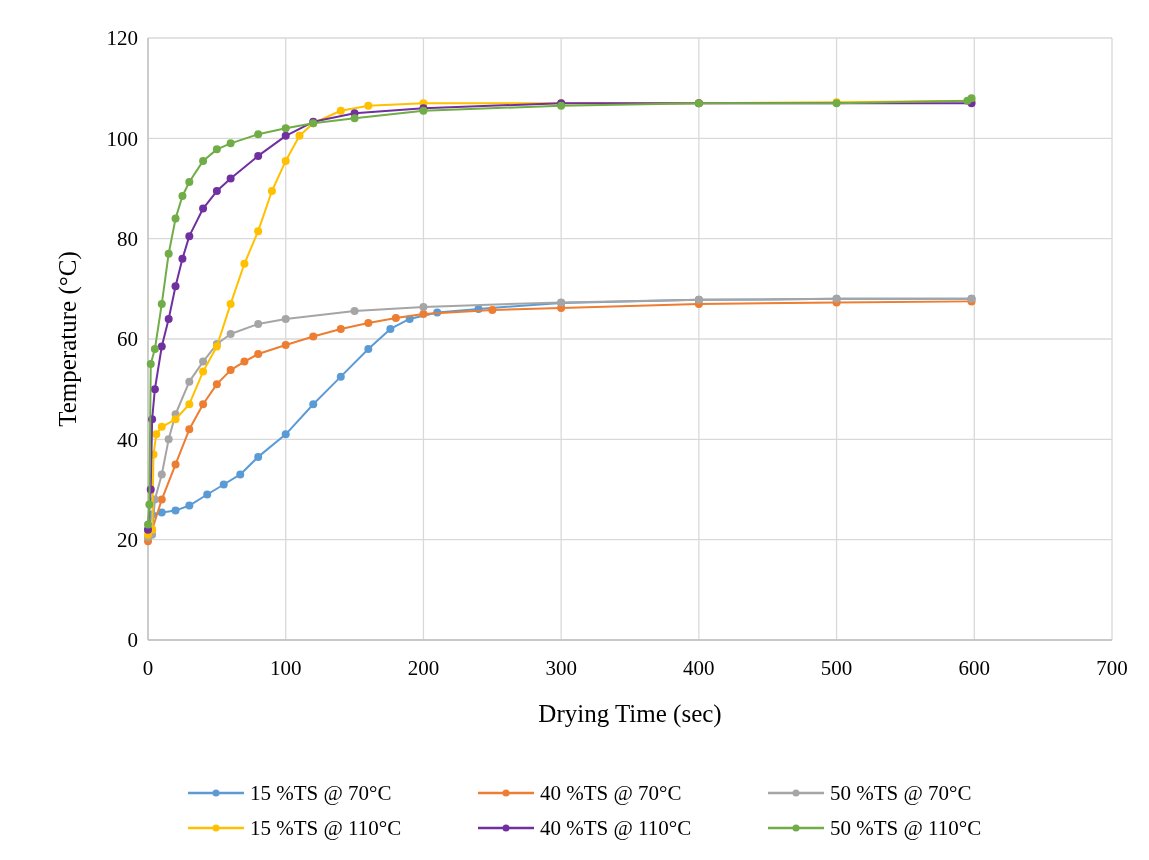  Describe the element at coordinates (321, 793) in the screenshot. I see `legend-label: 15 %TS @ 70°C` at that location.